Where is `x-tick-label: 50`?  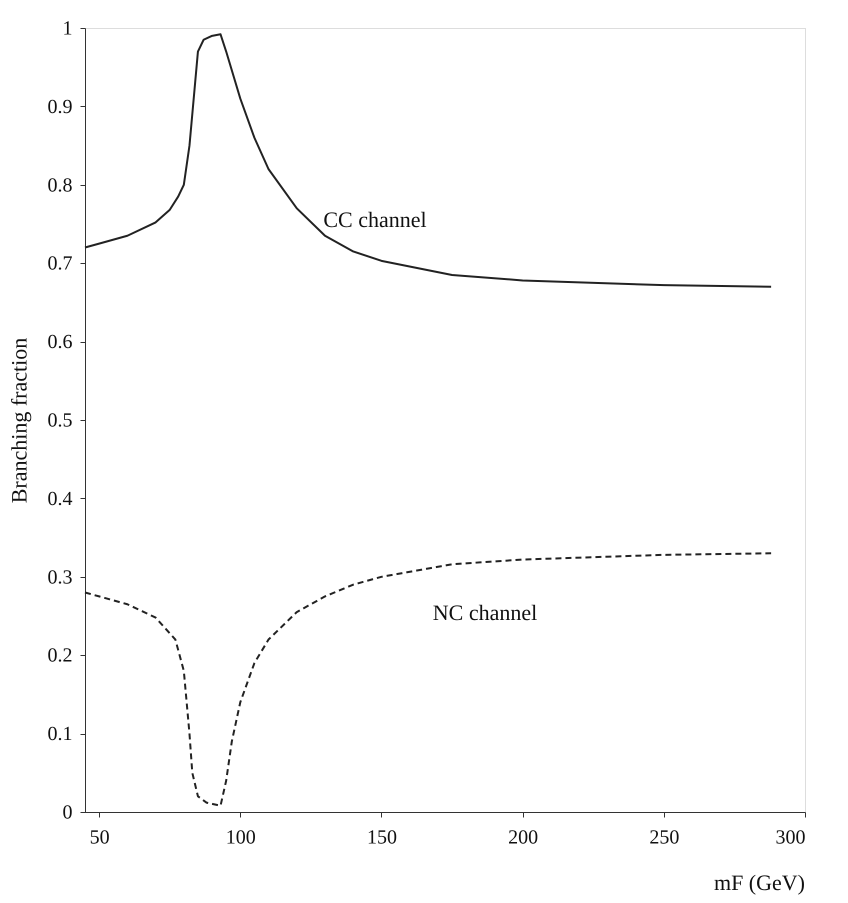
x-tick-label: 50 is located at coordinates (100, 837).